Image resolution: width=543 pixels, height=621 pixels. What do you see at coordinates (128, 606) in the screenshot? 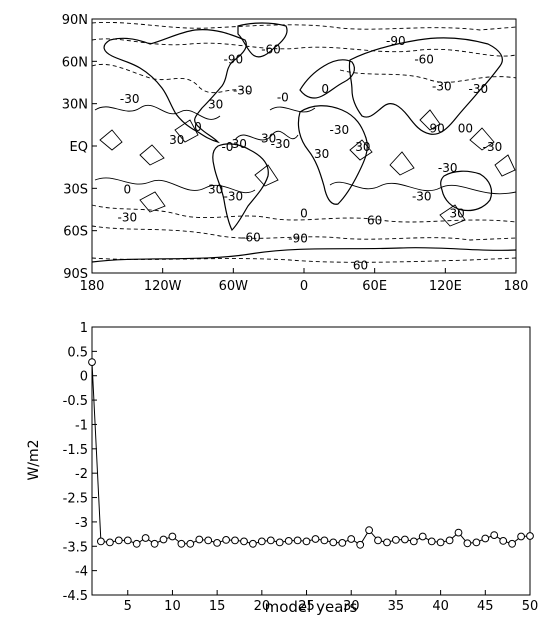
I see `line-x-tick-label: 5` at bounding box center [128, 606].